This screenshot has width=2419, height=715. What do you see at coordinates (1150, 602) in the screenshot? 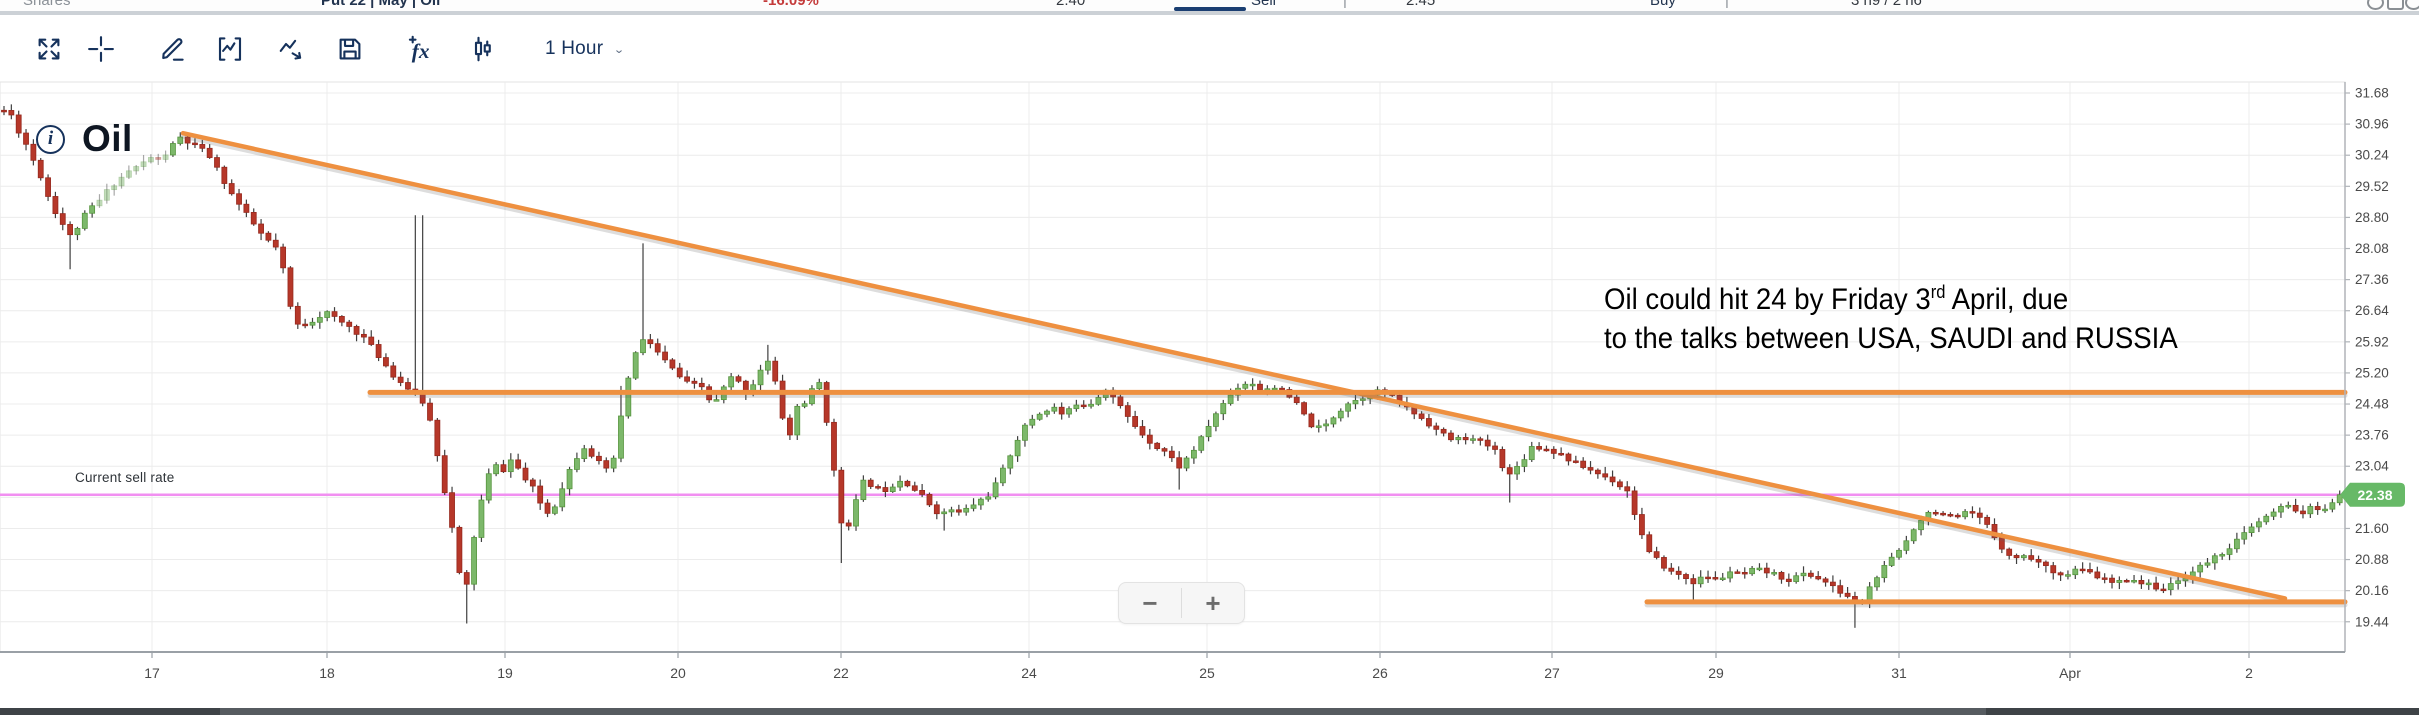
I see `zoom-out-button: −` at bounding box center [1150, 602].